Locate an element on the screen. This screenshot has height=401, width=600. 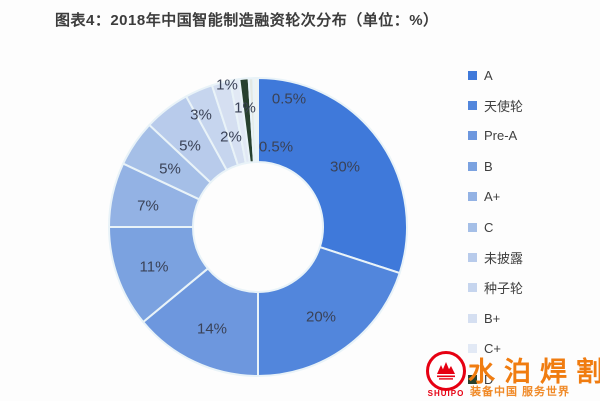
legend-label: D is located at coordinates (489, 379).